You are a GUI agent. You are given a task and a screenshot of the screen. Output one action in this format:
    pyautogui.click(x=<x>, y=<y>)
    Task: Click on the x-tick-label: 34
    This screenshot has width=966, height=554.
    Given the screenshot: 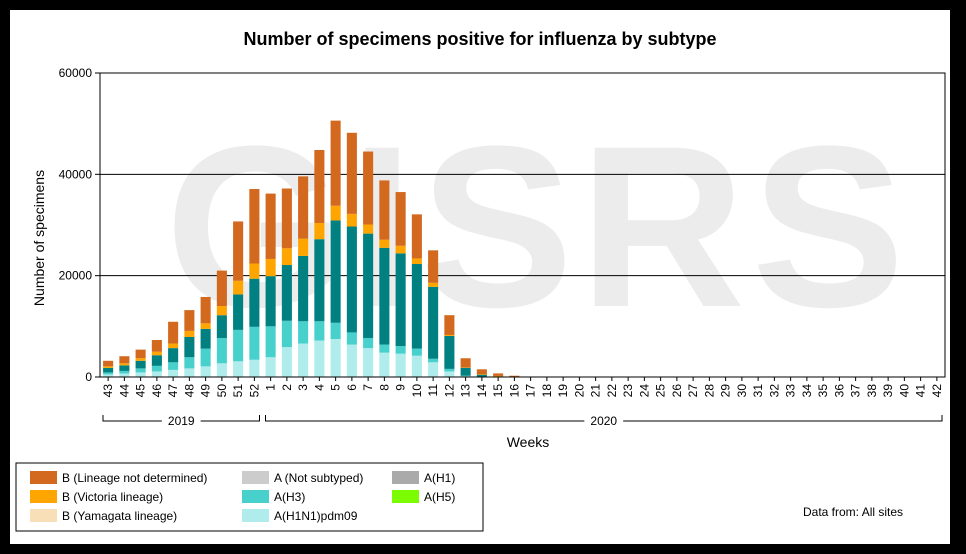 What is the action you would take?
    pyautogui.click(x=807, y=391)
    